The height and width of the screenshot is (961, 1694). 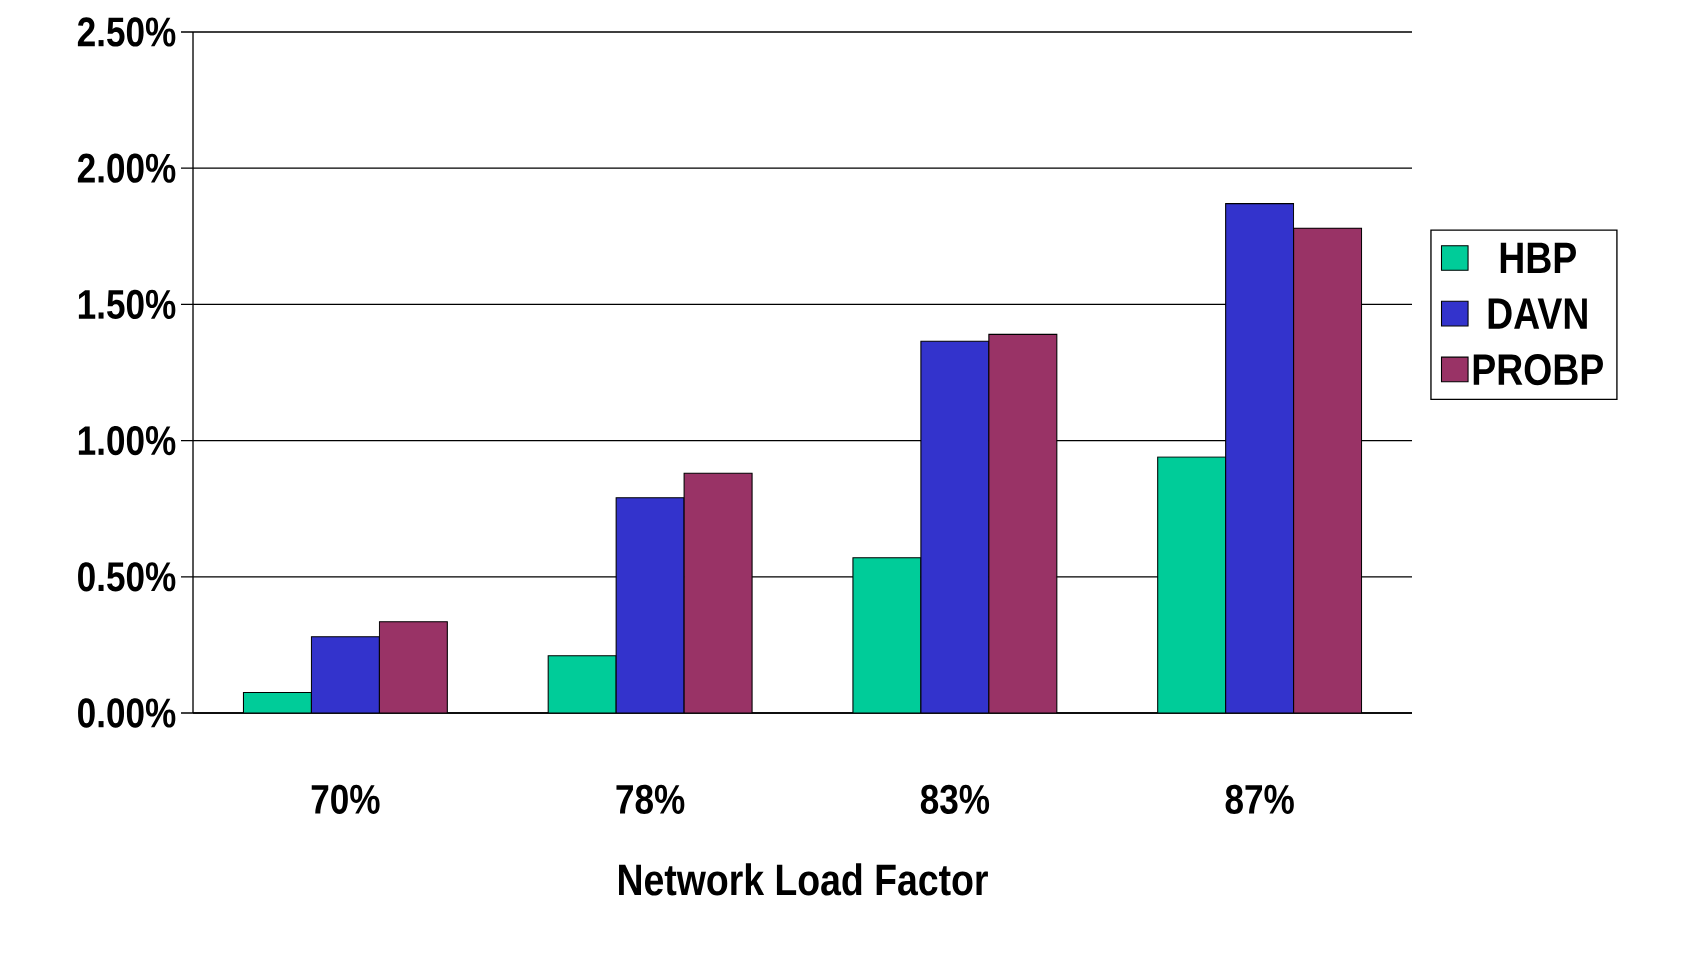 I want to click on y-tick-label: 1.00%, so click(x=127, y=440).